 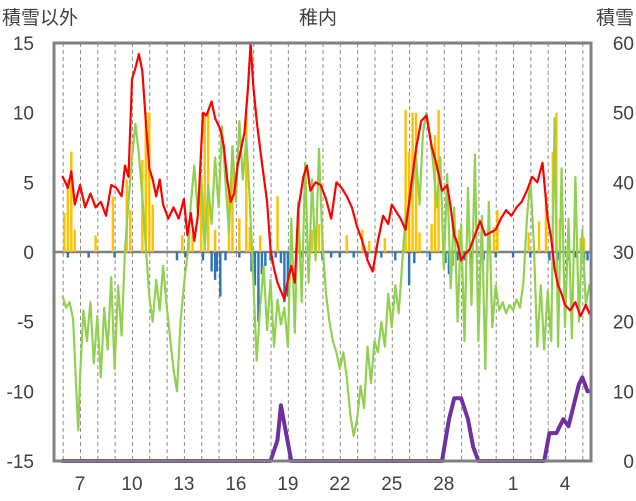 I want to click on left-tick-label: 5, so click(x=28, y=183).